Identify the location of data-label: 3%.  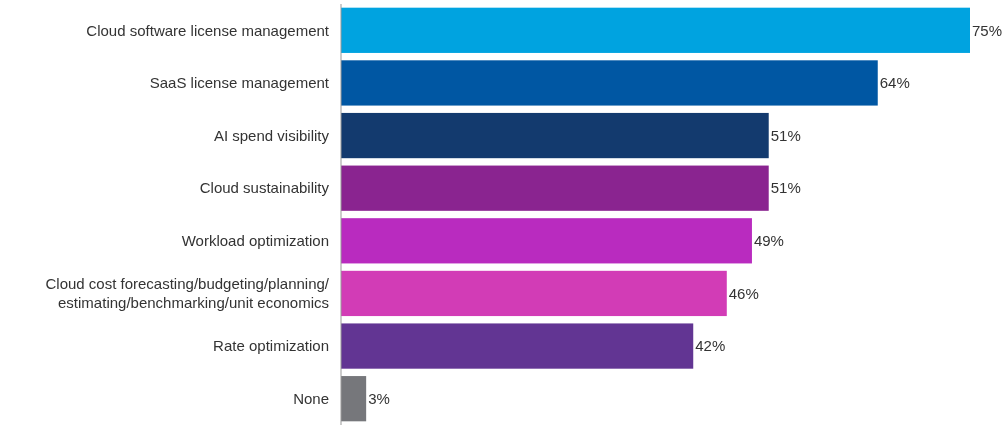
(379, 398).